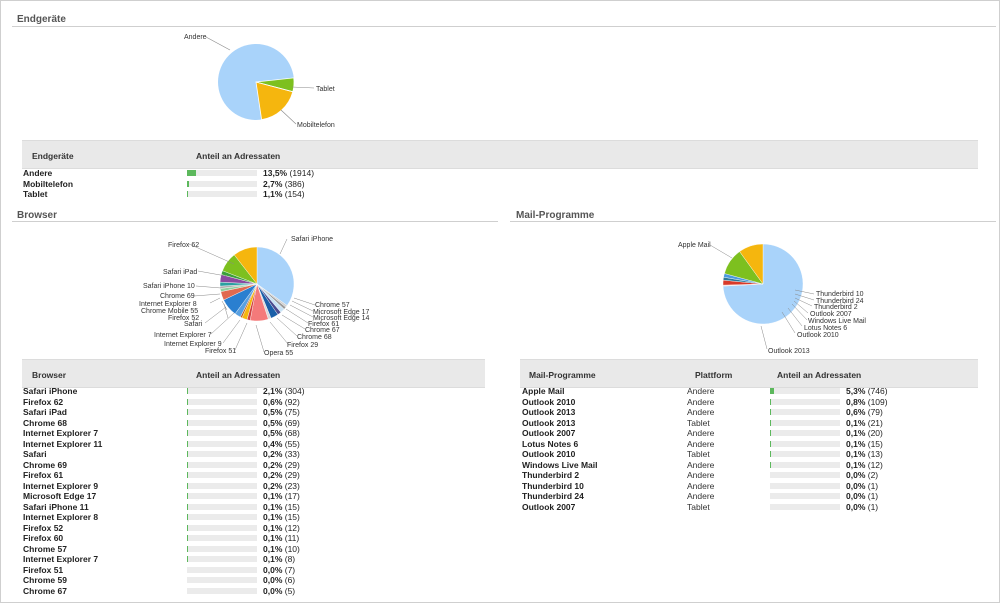  What do you see at coordinates (253, 373) in the screenshot?
I see `table-header-browser: Browser Anteil an Adressaten` at bounding box center [253, 373].